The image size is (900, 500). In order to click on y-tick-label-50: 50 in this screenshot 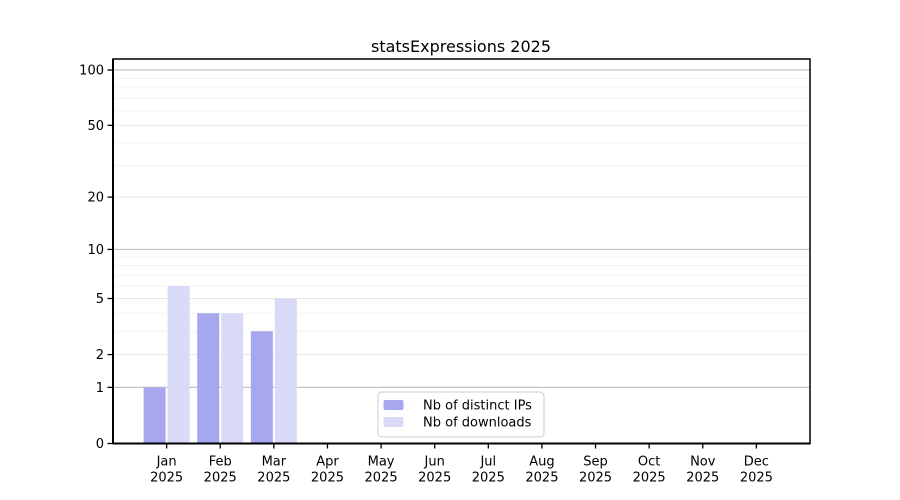, I will do `click(95, 126)`.